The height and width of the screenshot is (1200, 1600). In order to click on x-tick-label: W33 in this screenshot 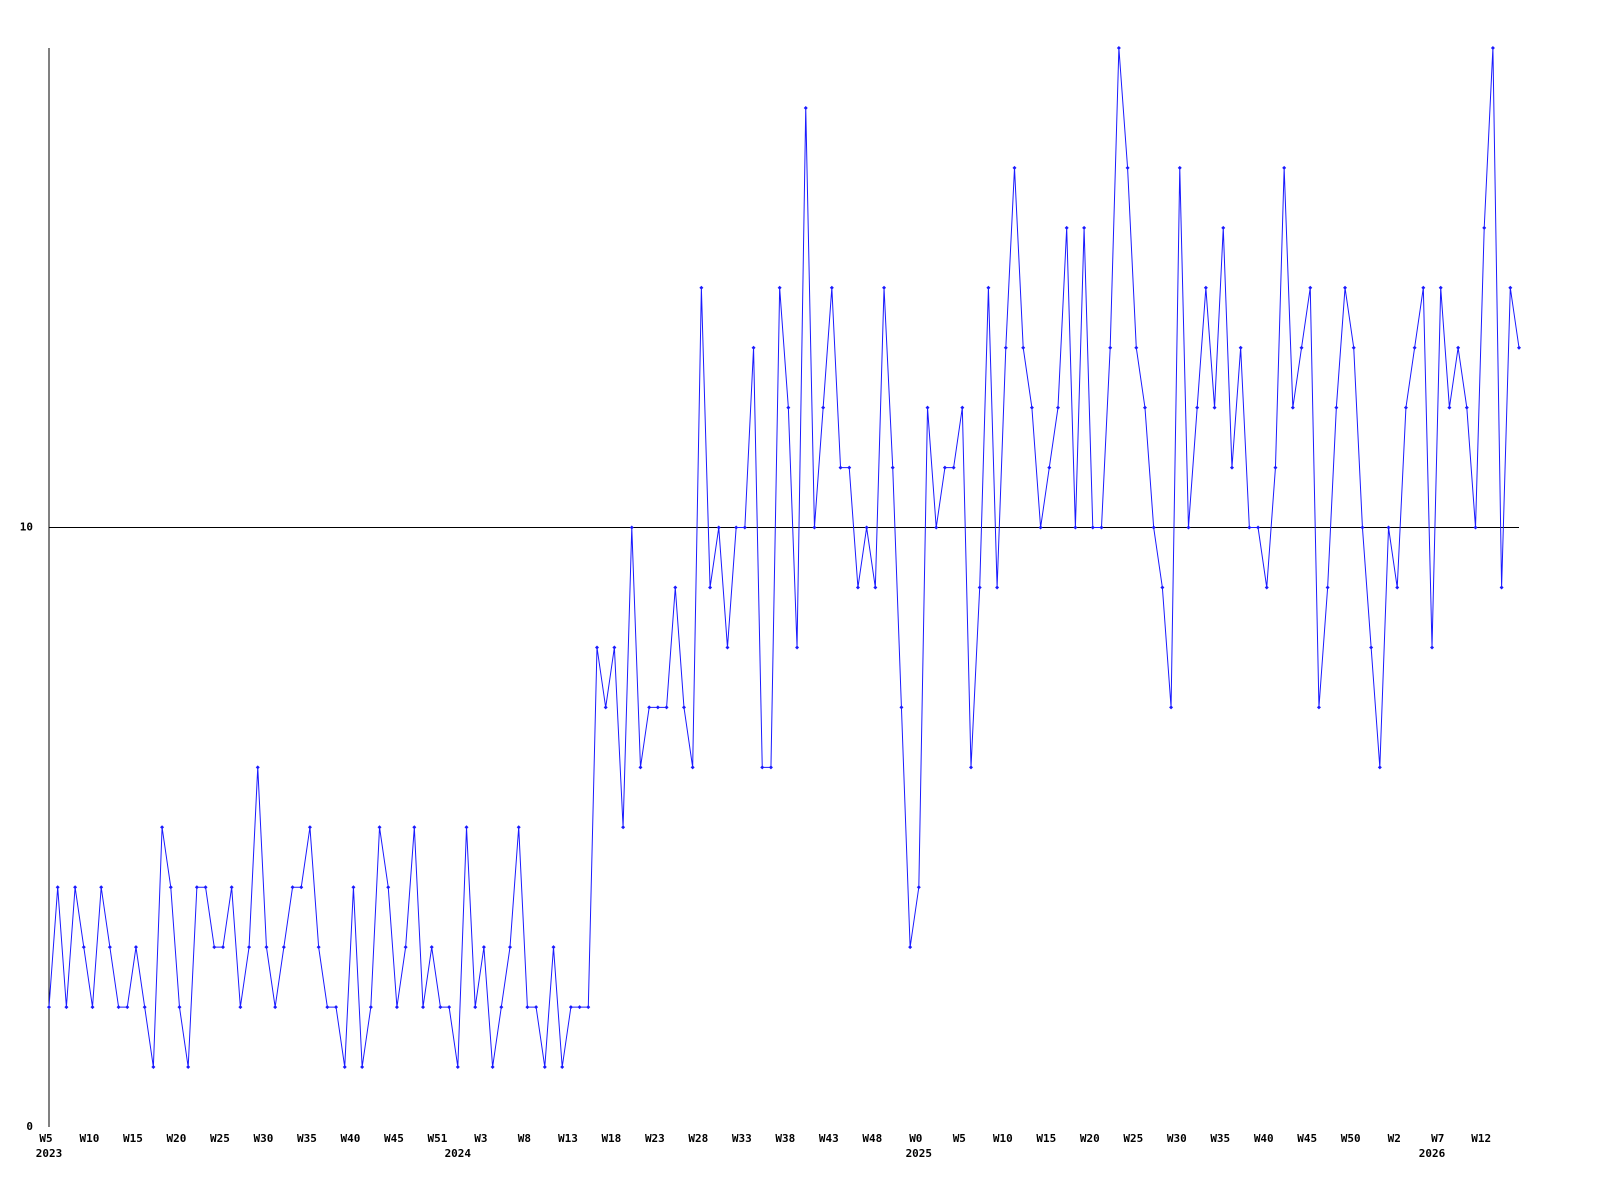, I will do `click(742, 1138)`.